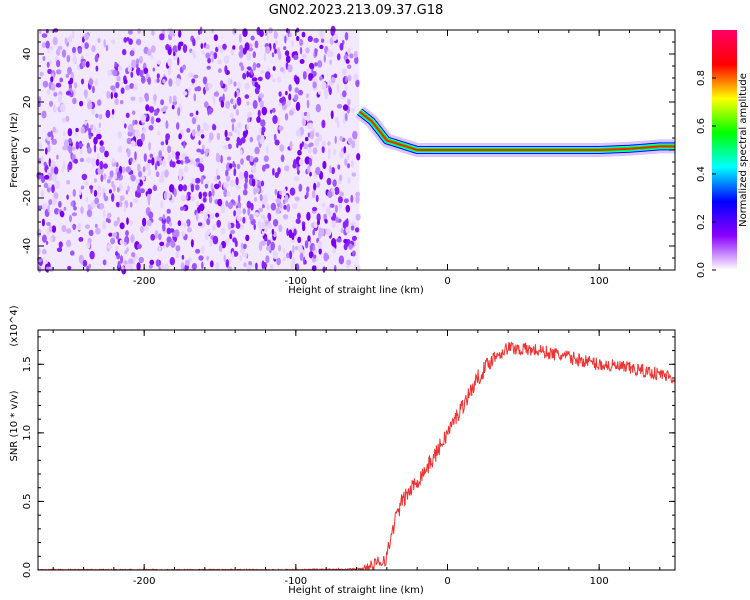 The width and height of the screenshot is (750, 600). I want to click on colorbar-tick-label: 0.2, so click(701, 222).